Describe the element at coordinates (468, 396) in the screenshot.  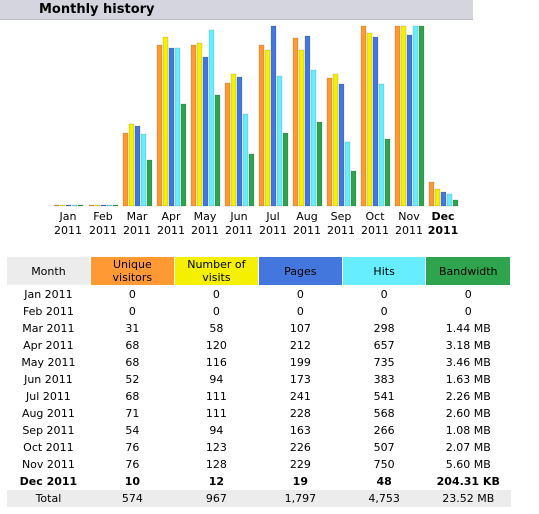
I see `cell-bandwidth: 2.26 MB` at that location.